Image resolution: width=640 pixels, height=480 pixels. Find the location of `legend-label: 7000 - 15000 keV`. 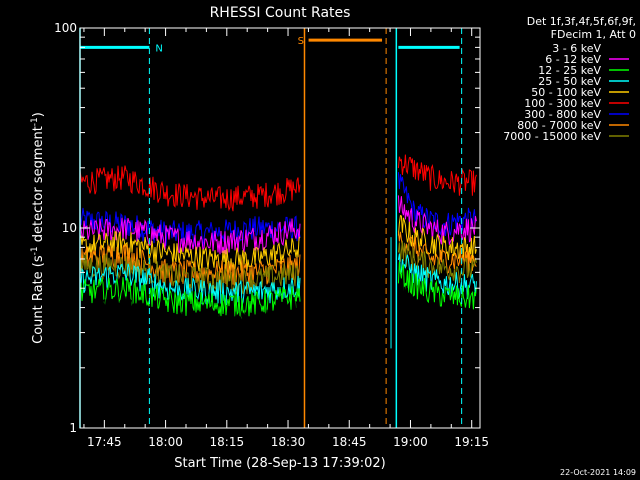

legend-label: 7000 - 15000 keV is located at coordinates (552, 136).